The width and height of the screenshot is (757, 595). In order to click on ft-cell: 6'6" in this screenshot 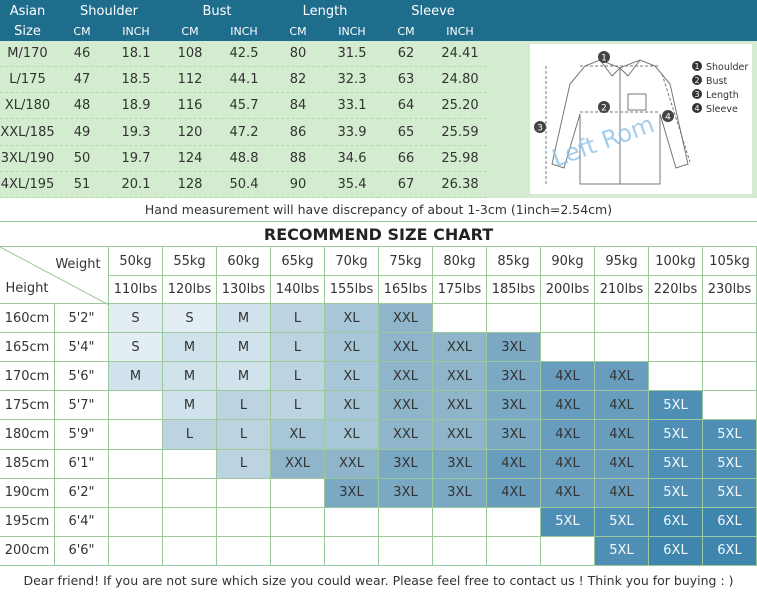, I will do `click(82, 551)`.